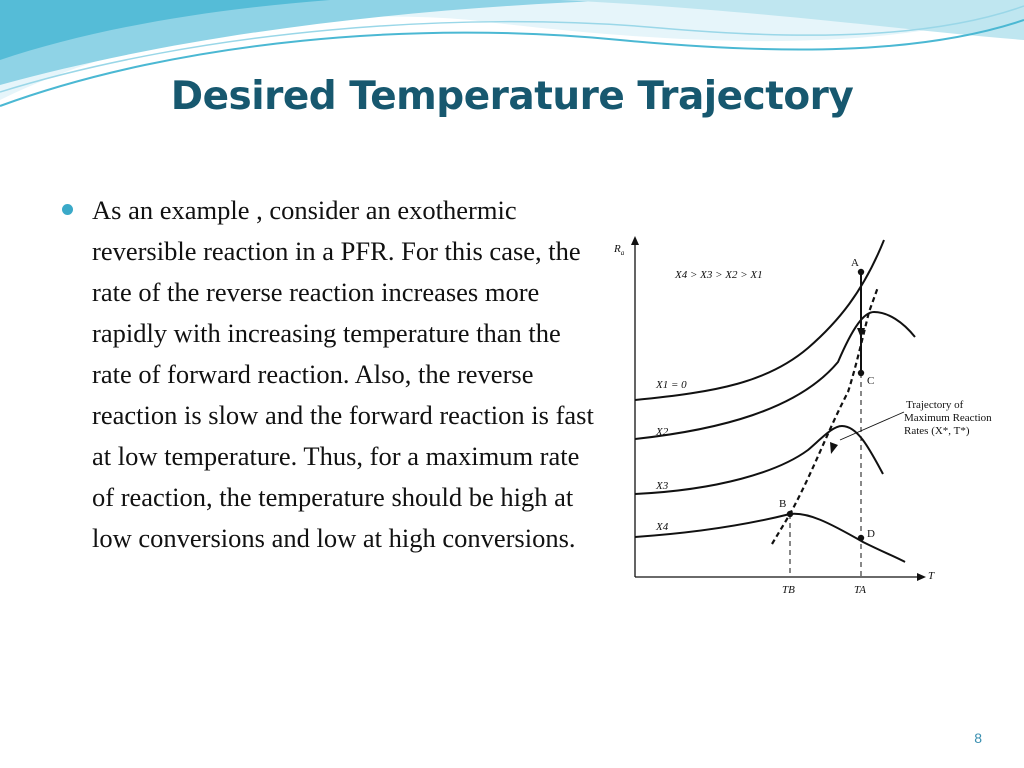 The height and width of the screenshot is (768, 1024). What do you see at coordinates (948, 418) in the screenshot?
I see `annotation-line-2: Maximum Reaction` at bounding box center [948, 418].